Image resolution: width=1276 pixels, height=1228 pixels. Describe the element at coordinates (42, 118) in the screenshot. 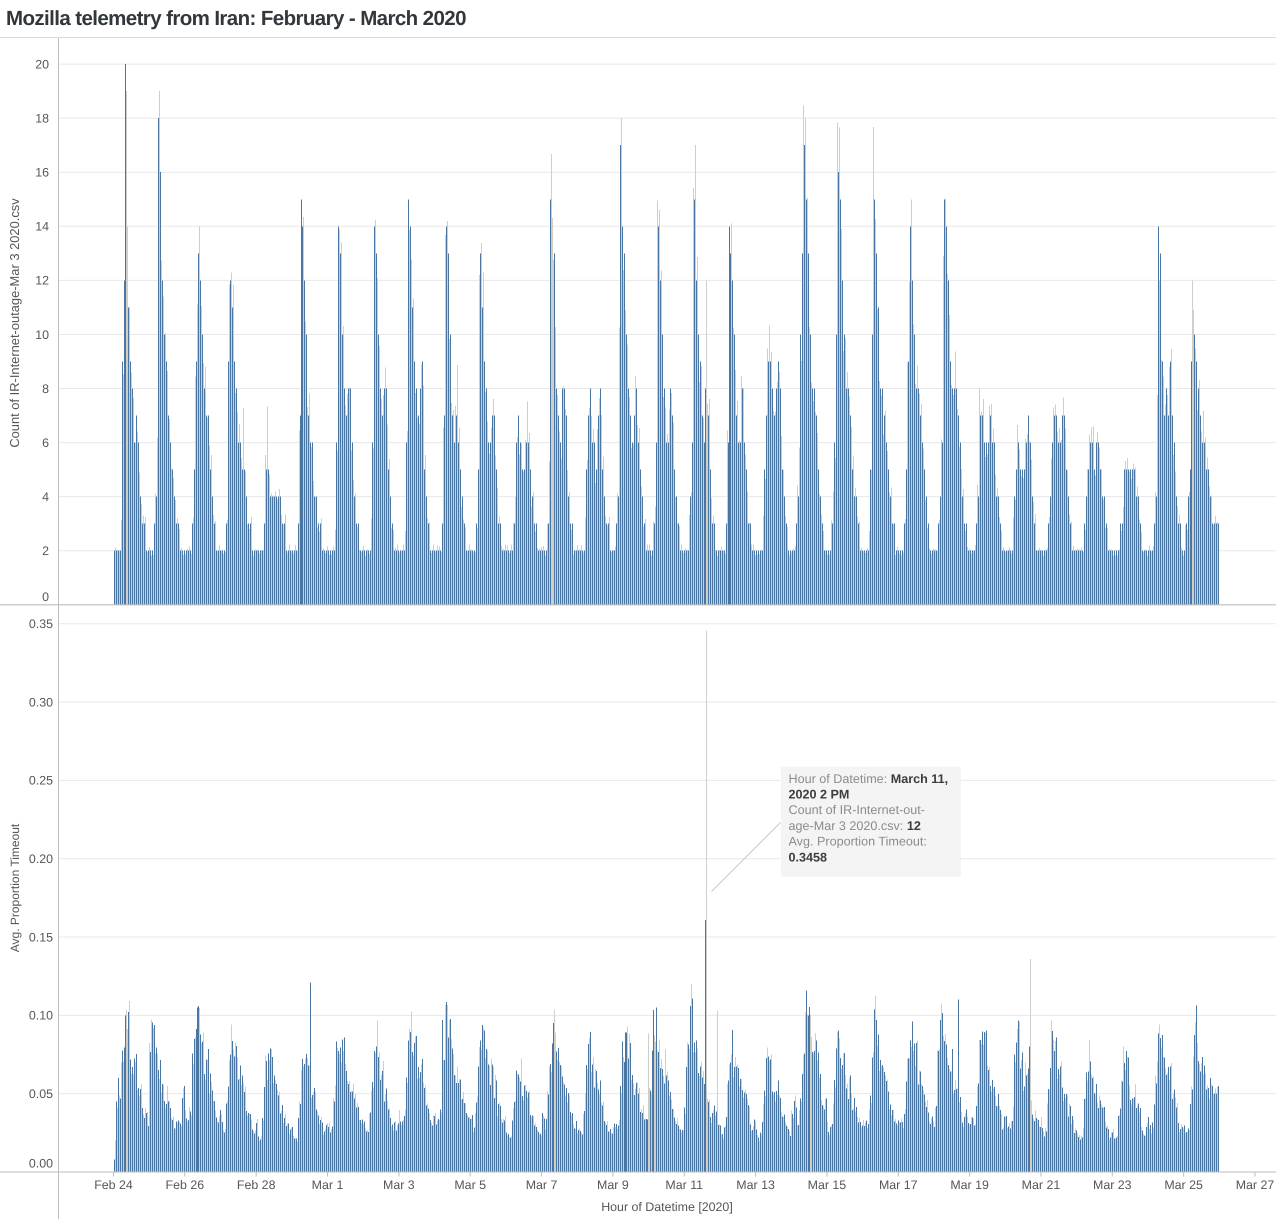

I see `svg-text: 18` at that location.